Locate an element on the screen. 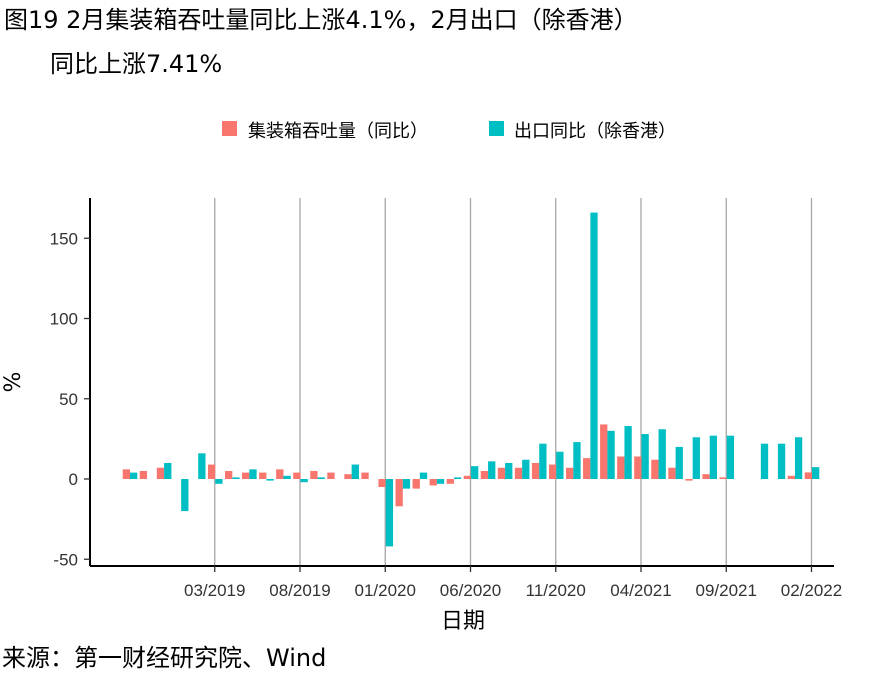 This screenshot has width=885, height=688. chart-title-line-1: 图19 2月集装箱吞吐量同比上涨4.1%，2月出口（除香港） is located at coordinates (321, 20).